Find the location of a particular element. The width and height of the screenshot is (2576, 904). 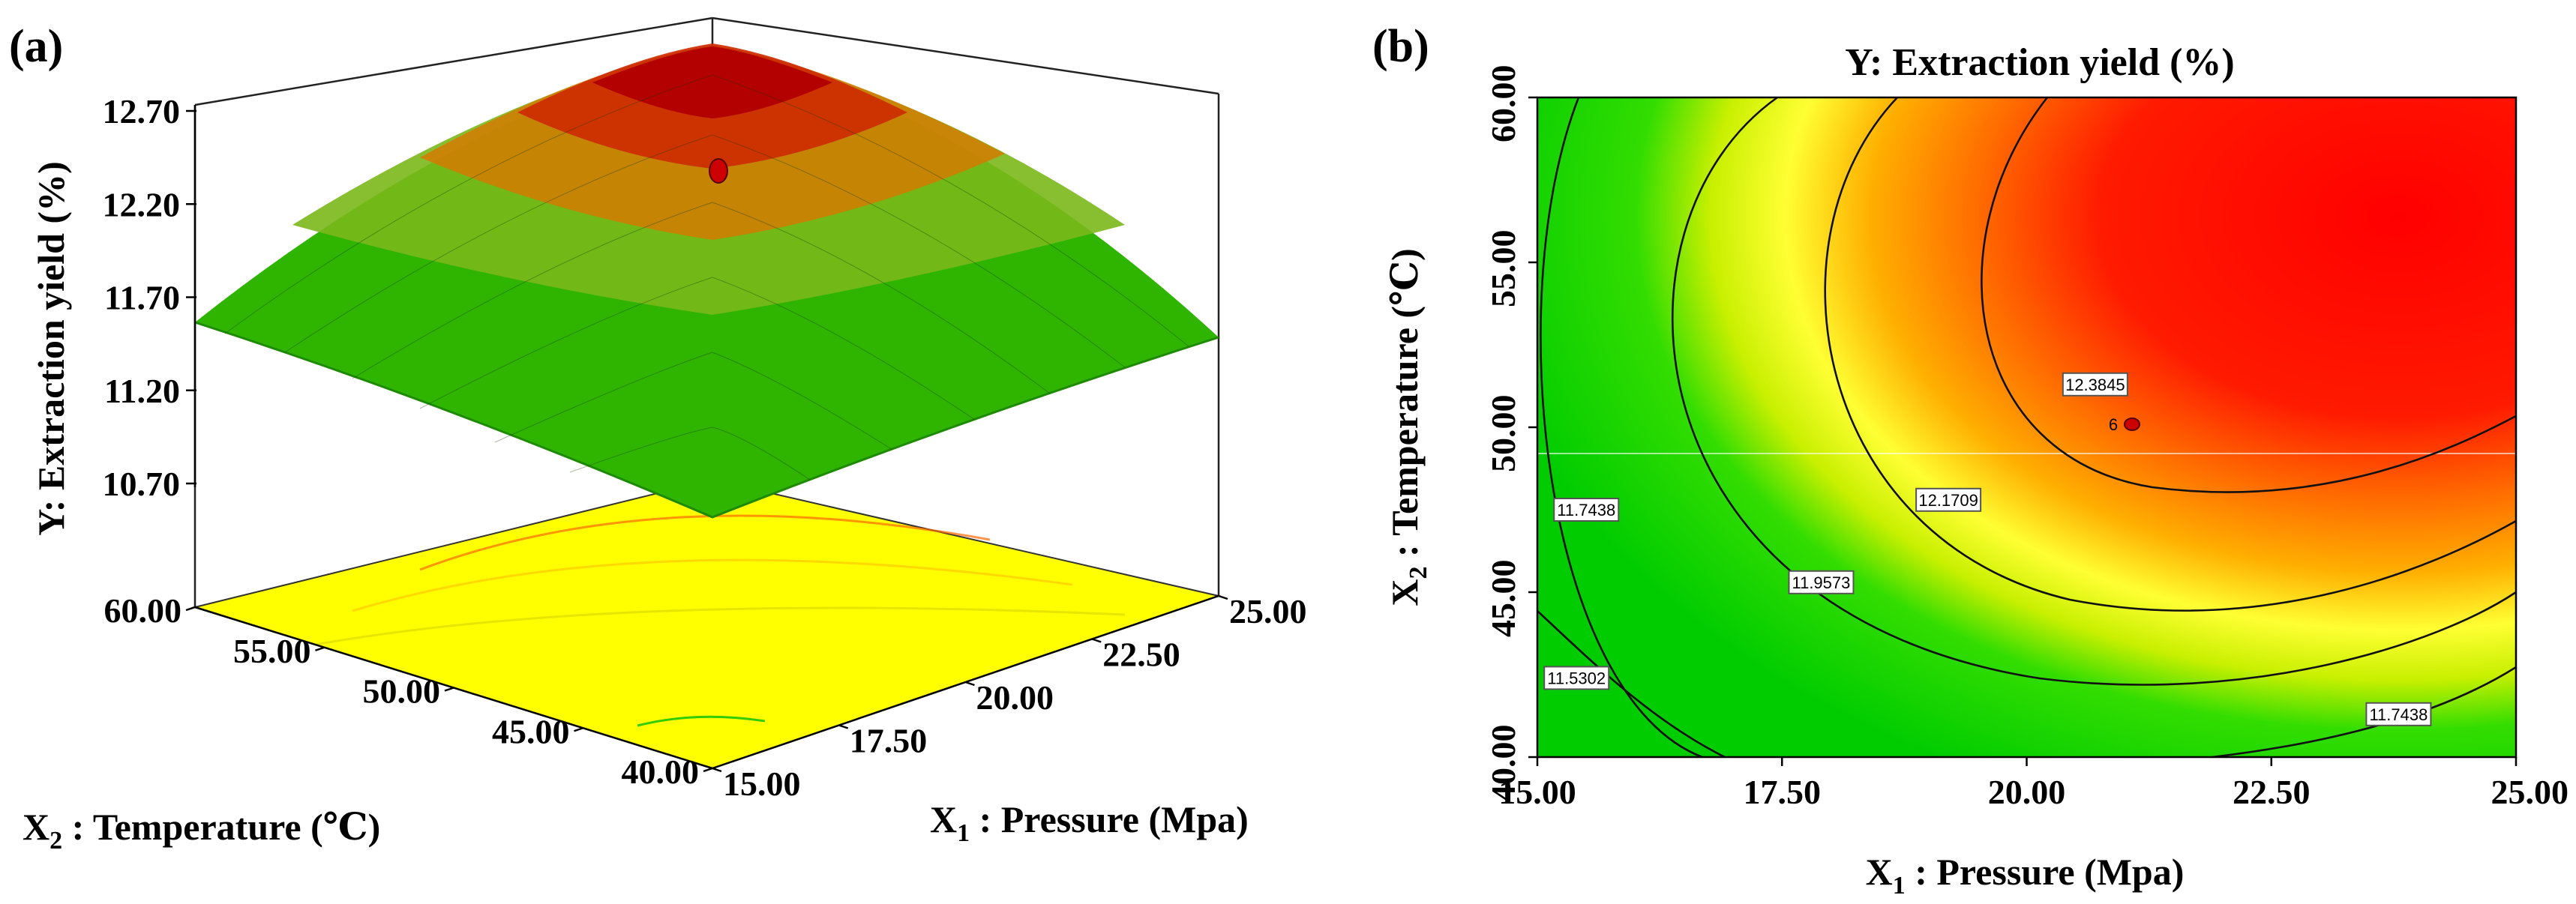

design-point-count: 6 is located at coordinates (2114, 424).